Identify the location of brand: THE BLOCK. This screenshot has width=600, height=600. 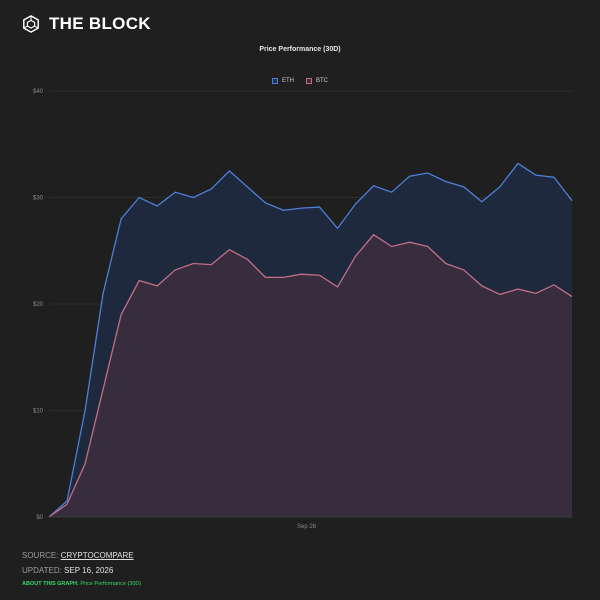
(86, 24).